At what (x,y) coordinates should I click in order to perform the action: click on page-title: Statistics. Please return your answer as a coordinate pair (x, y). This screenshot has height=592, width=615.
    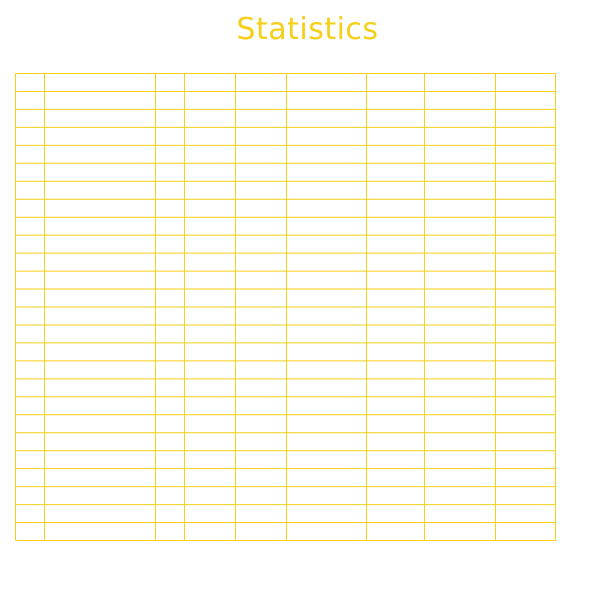
    Looking at the image, I should click on (307, 29).